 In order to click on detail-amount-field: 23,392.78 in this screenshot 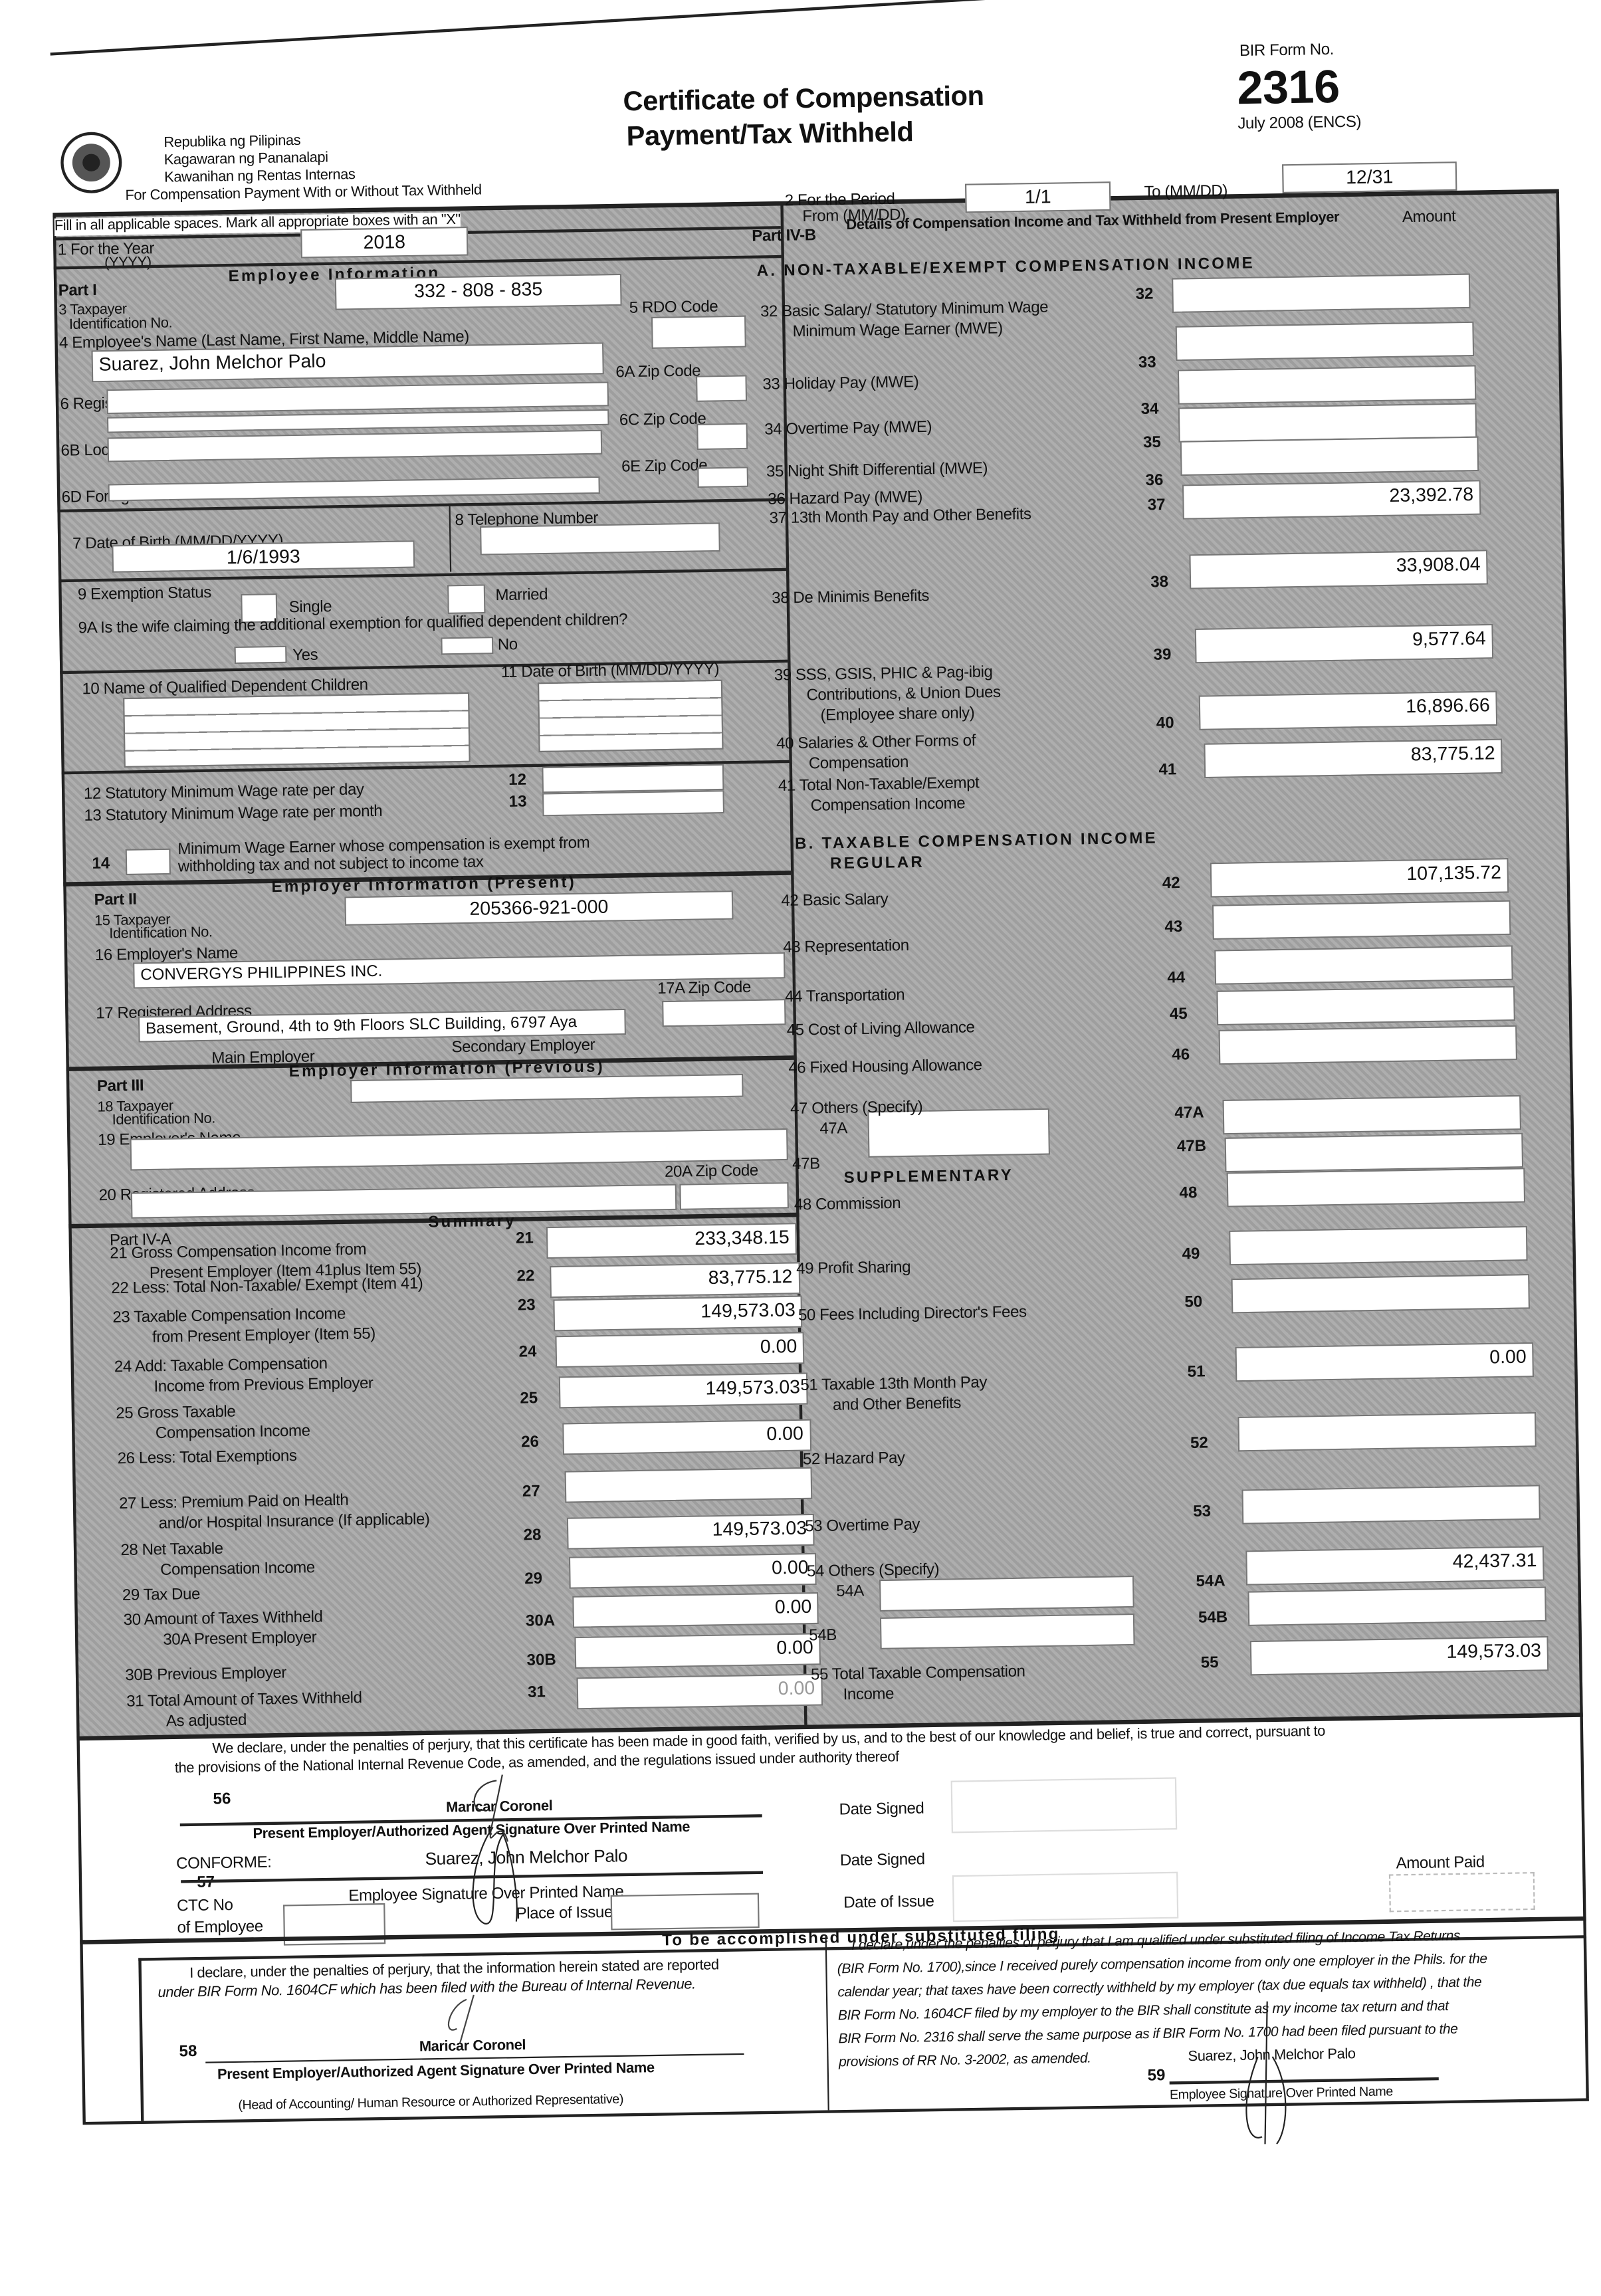, I will do `click(1331, 500)`.